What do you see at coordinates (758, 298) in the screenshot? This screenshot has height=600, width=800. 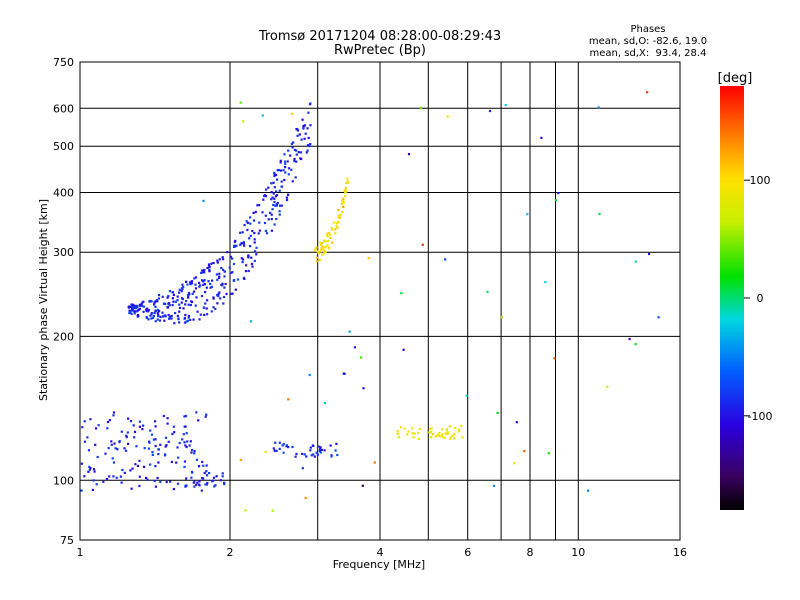 I see `colorbar-ticks: 100 0 -100` at bounding box center [758, 298].